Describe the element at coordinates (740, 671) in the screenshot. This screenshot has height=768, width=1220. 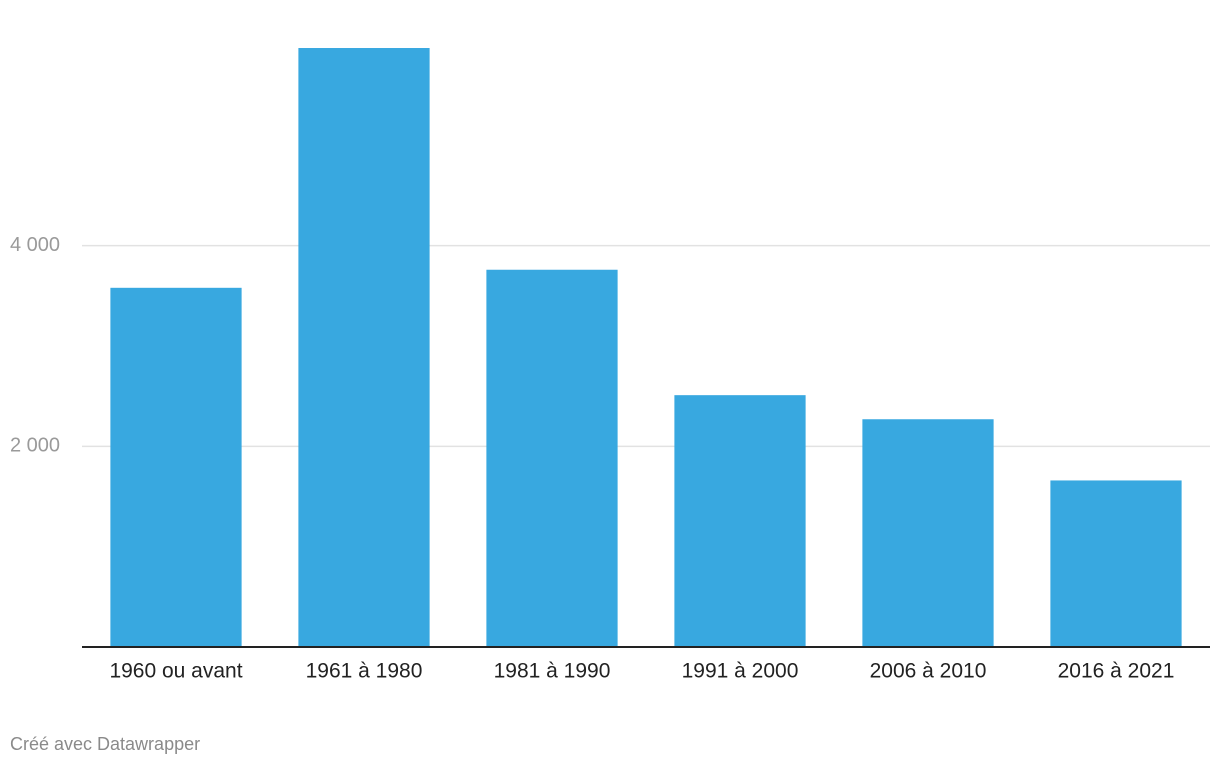
I see `x-tick-label: 1991 à 2000` at that location.